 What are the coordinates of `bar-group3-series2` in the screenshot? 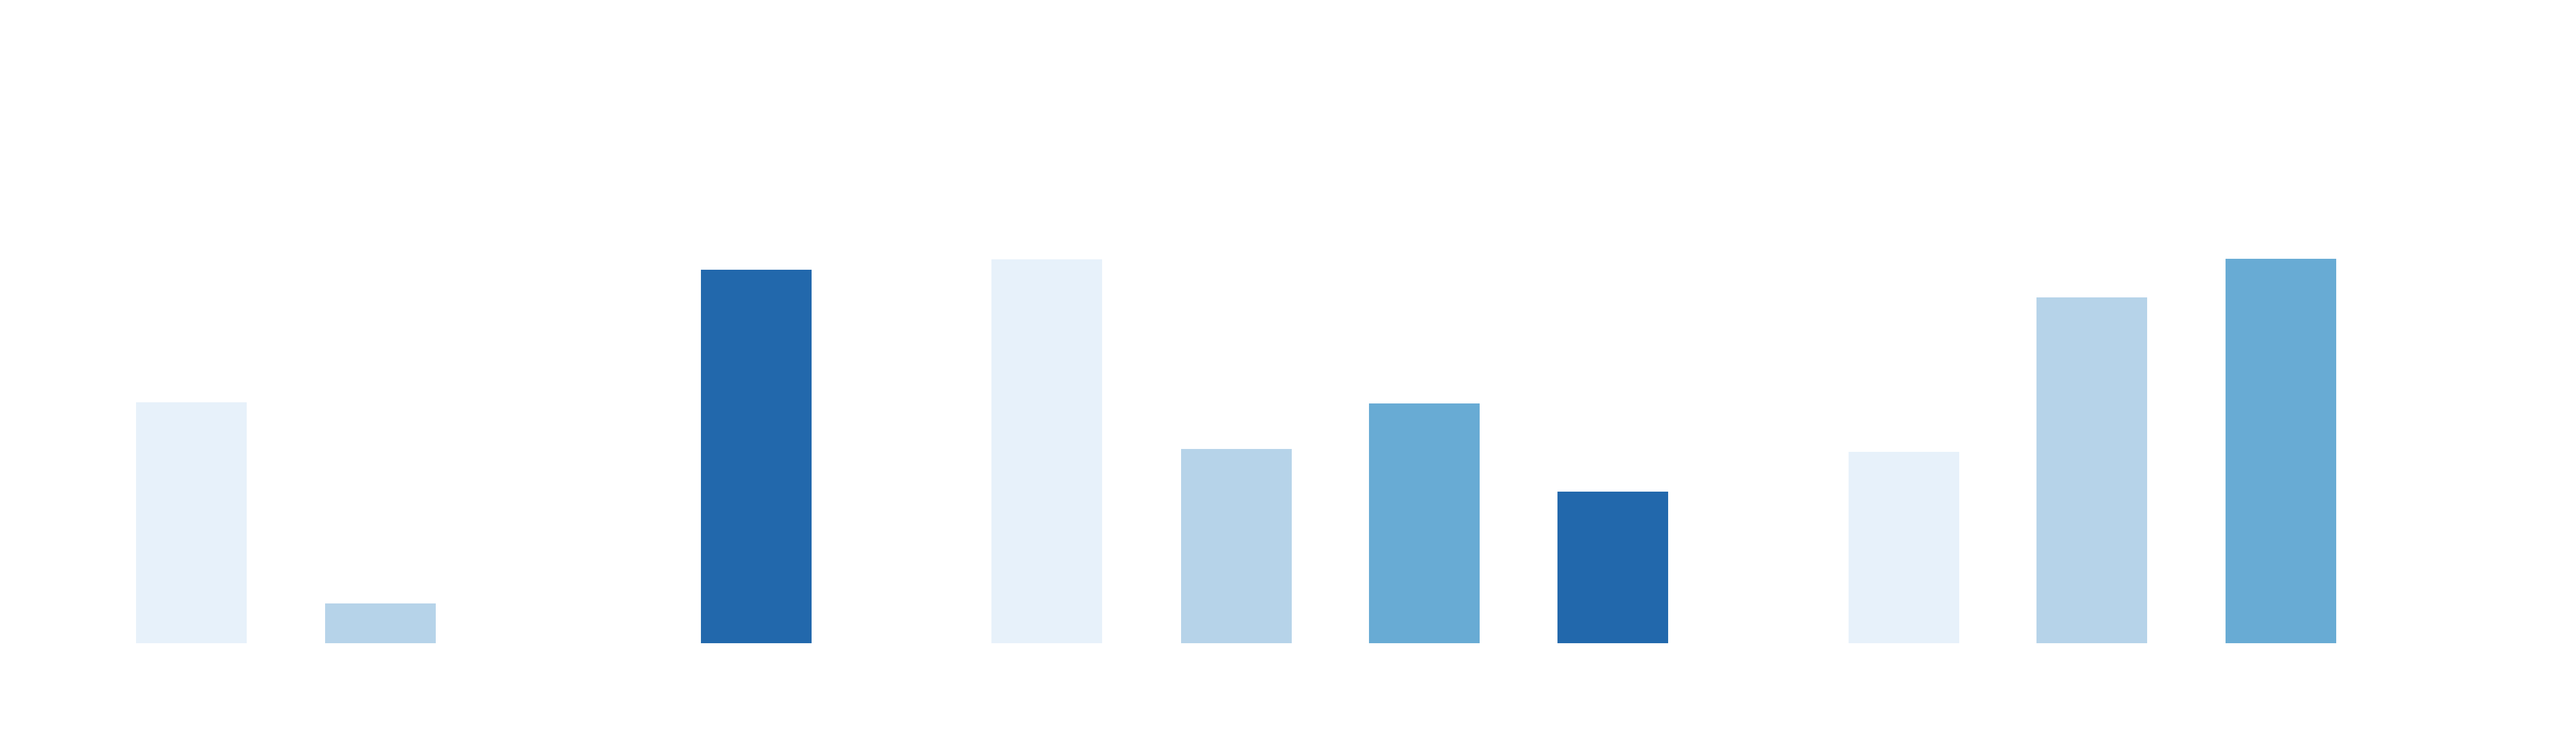 It's located at (2091, 470).